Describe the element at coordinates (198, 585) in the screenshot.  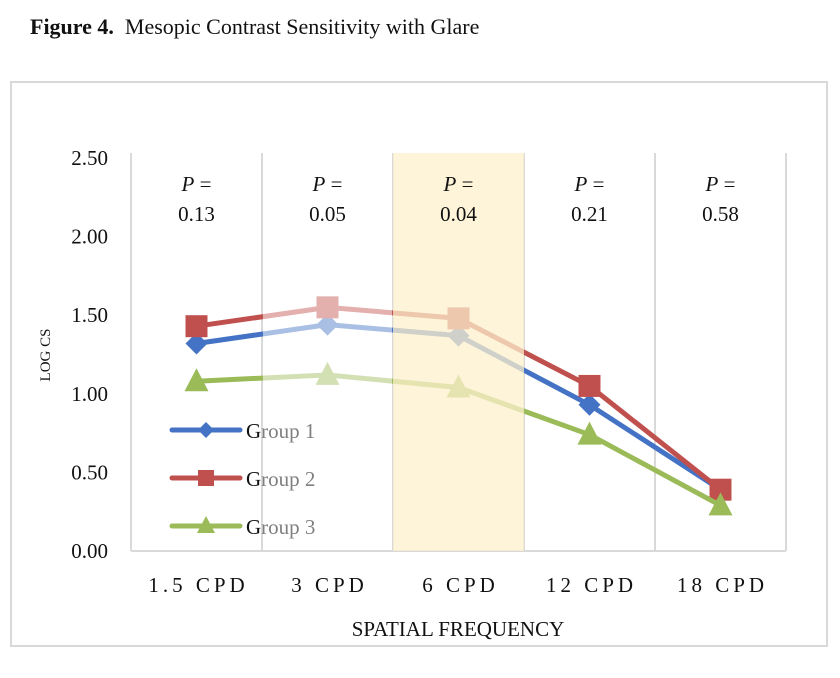
I see `x-tick-label: 1.5 CPD` at that location.